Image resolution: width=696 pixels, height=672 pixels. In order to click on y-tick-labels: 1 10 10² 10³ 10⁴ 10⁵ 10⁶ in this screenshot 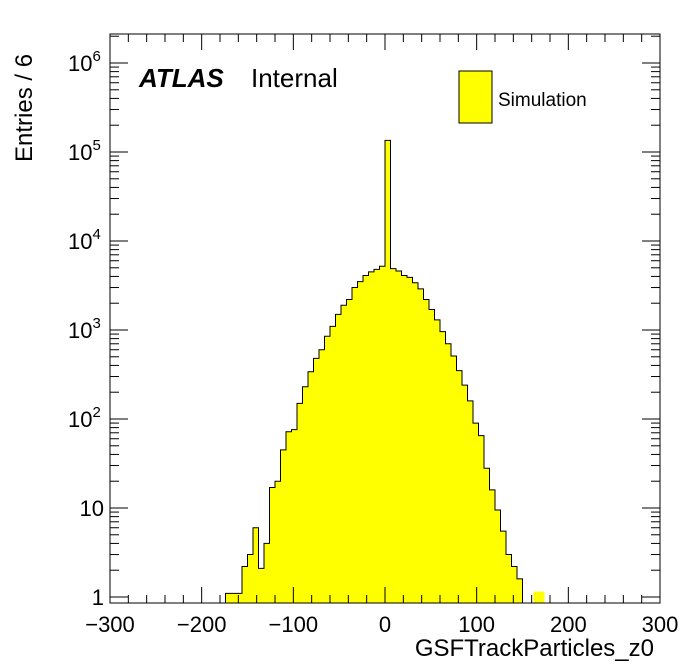, I will do `click(86, 329)`.